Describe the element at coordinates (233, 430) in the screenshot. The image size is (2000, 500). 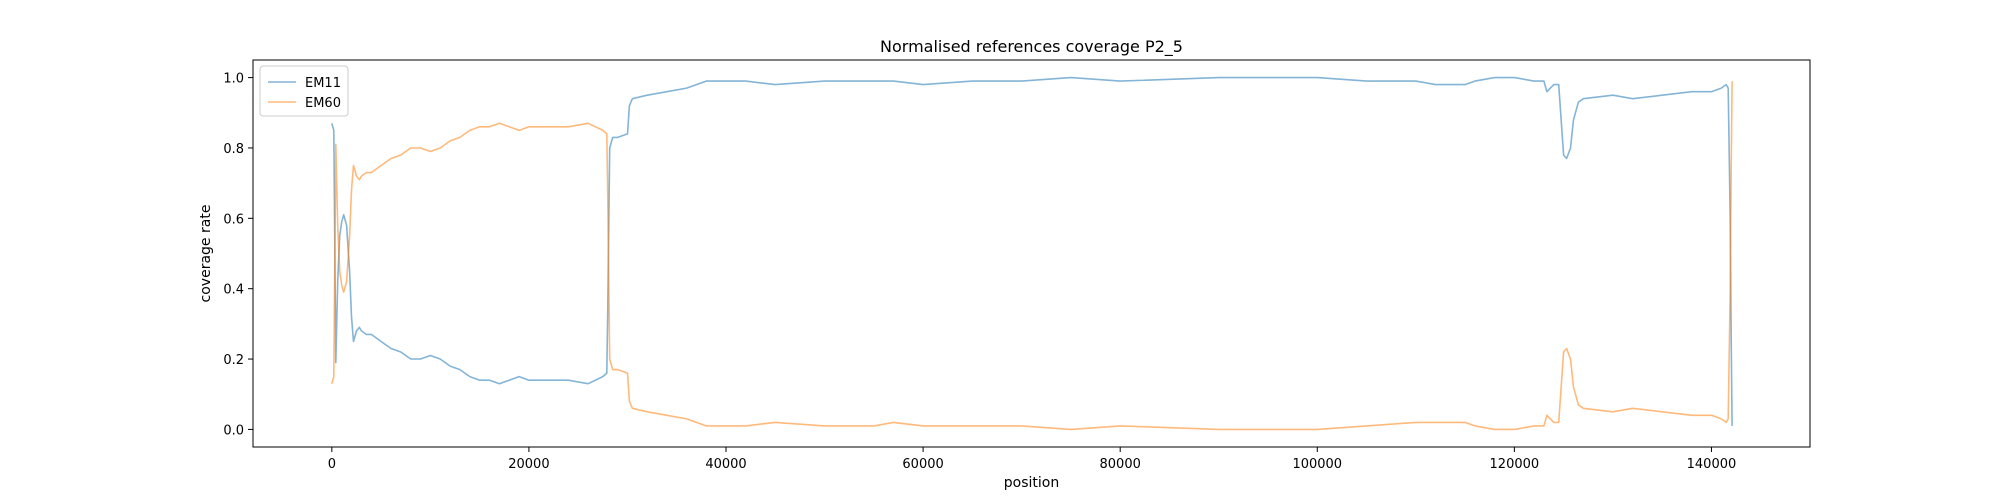
I see `y-tick-label: 0.0` at that location.